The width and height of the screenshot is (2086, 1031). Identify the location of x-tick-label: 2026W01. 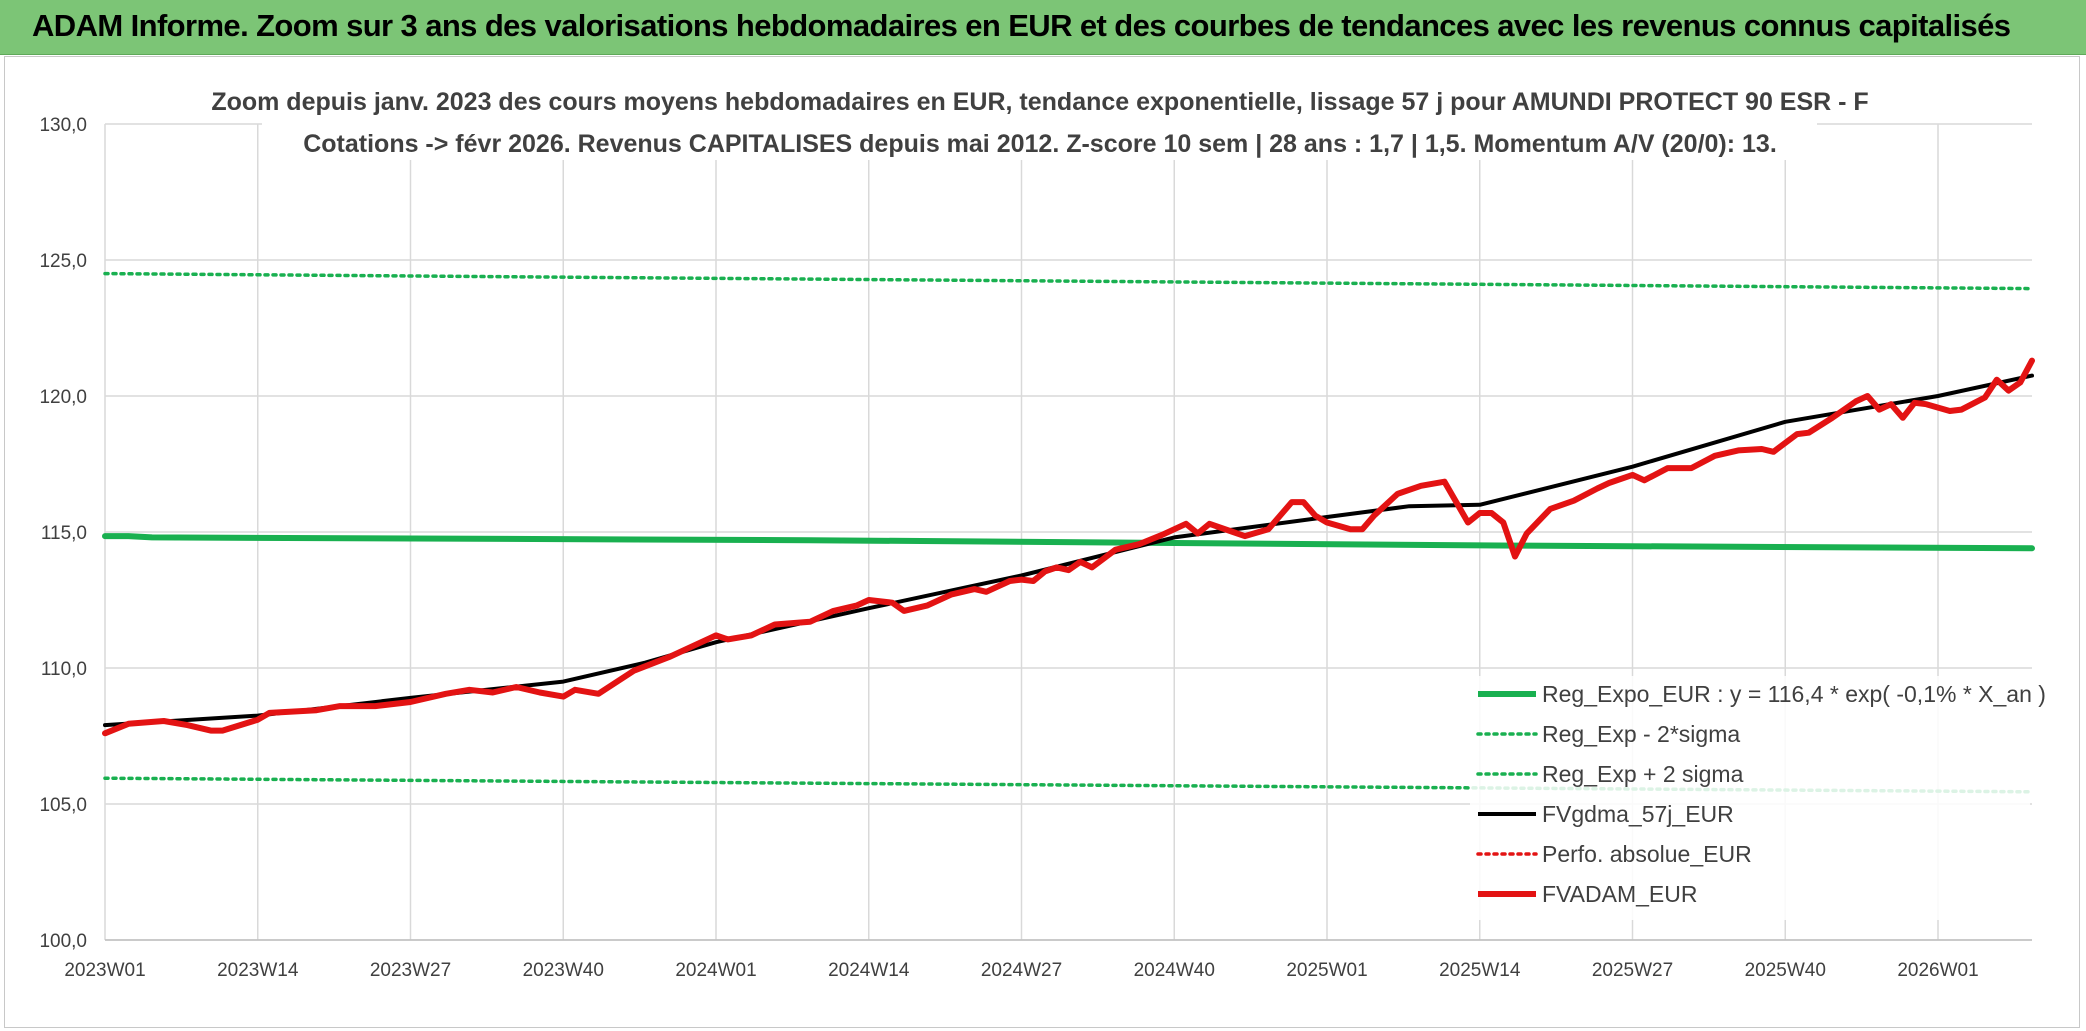
(1937, 970).